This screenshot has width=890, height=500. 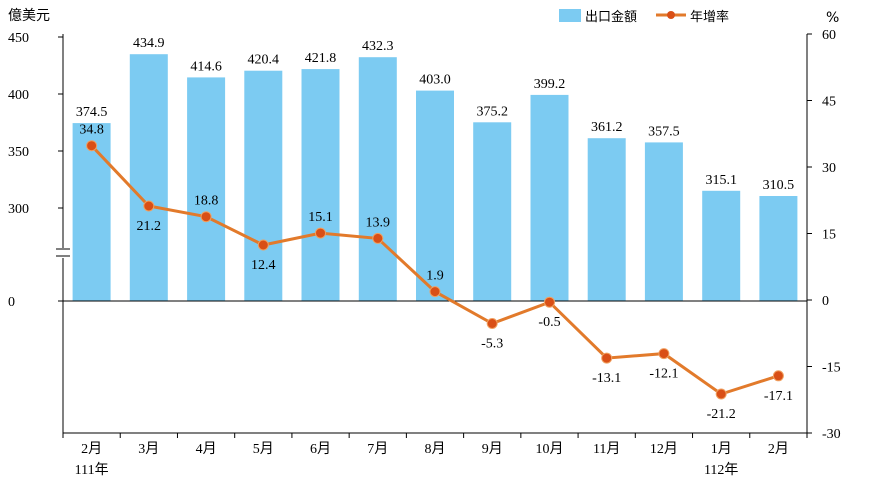 What do you see at coordinates (829, 35) in the screenshot?
I see `right-tick-label: 60` at bounding box center [829, 35].